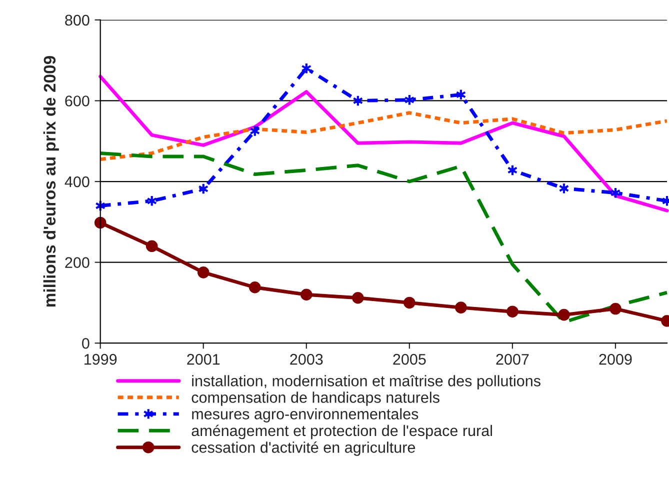 The image size is (669, 486). What do you see at coordinates (305, 415) in the screenshot?
I see `legend-label: mesures agro-environnementales` at bounding box center [305, 415].